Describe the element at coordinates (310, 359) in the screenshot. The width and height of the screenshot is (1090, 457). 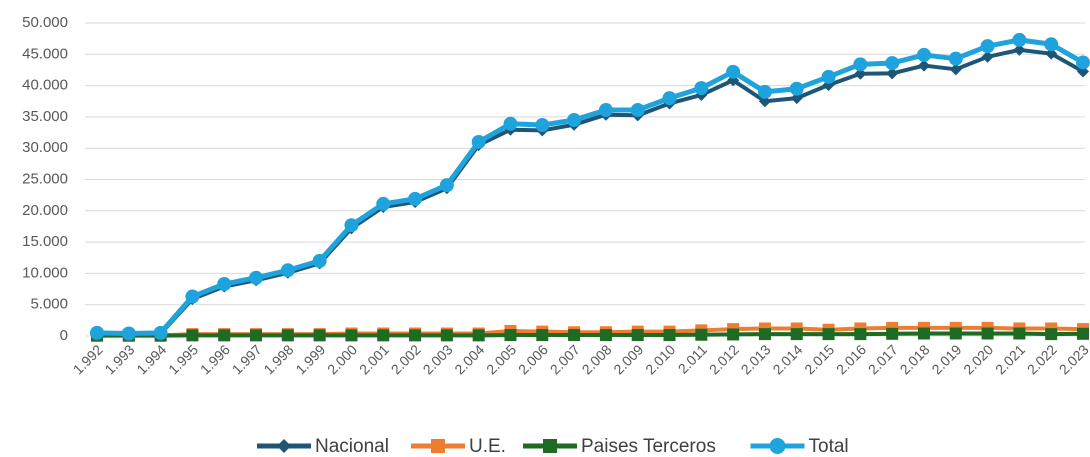
I see `x-tick-label: 1.999` at that location.